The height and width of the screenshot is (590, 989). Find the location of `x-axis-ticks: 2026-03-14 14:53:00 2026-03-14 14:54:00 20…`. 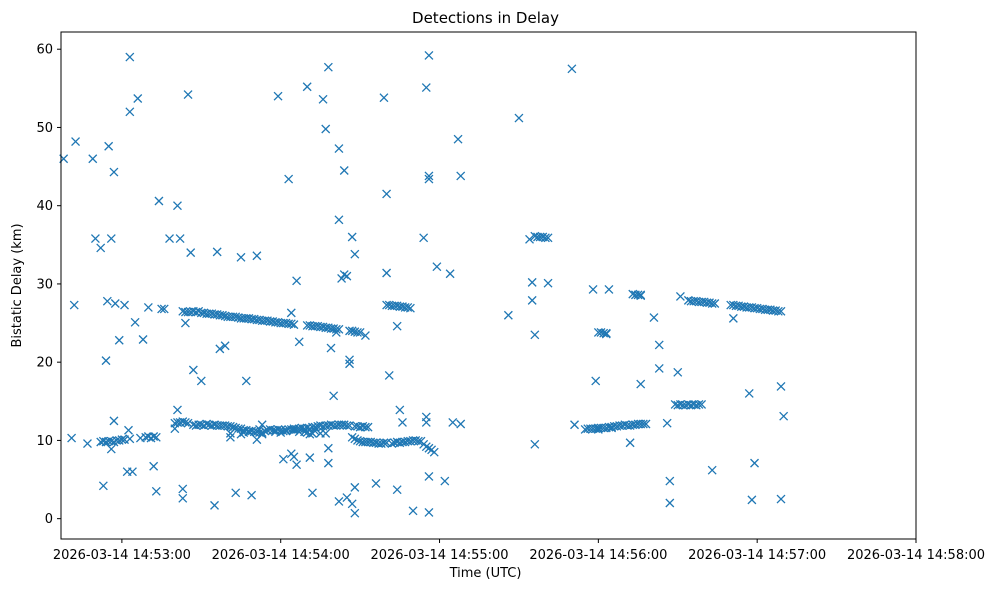

x-axis-ticks: 2026-03-14 14:53:00 2026-03-14 14:54:00 20… is located at coordinates (519, 551).